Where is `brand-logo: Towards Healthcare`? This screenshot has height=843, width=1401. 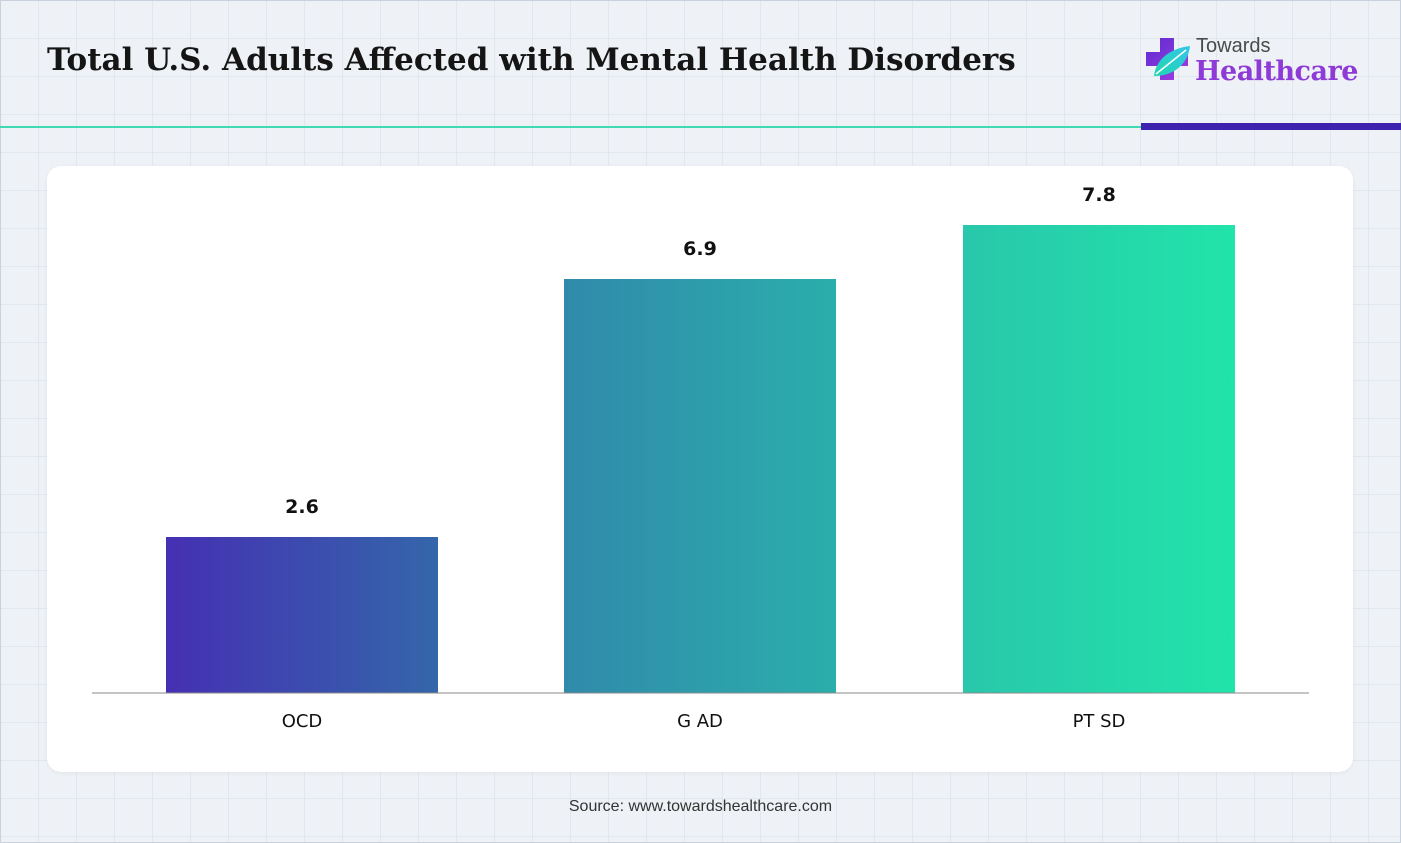 brand-logo: Towards Healthcare is located at coordinates (1251, 65).